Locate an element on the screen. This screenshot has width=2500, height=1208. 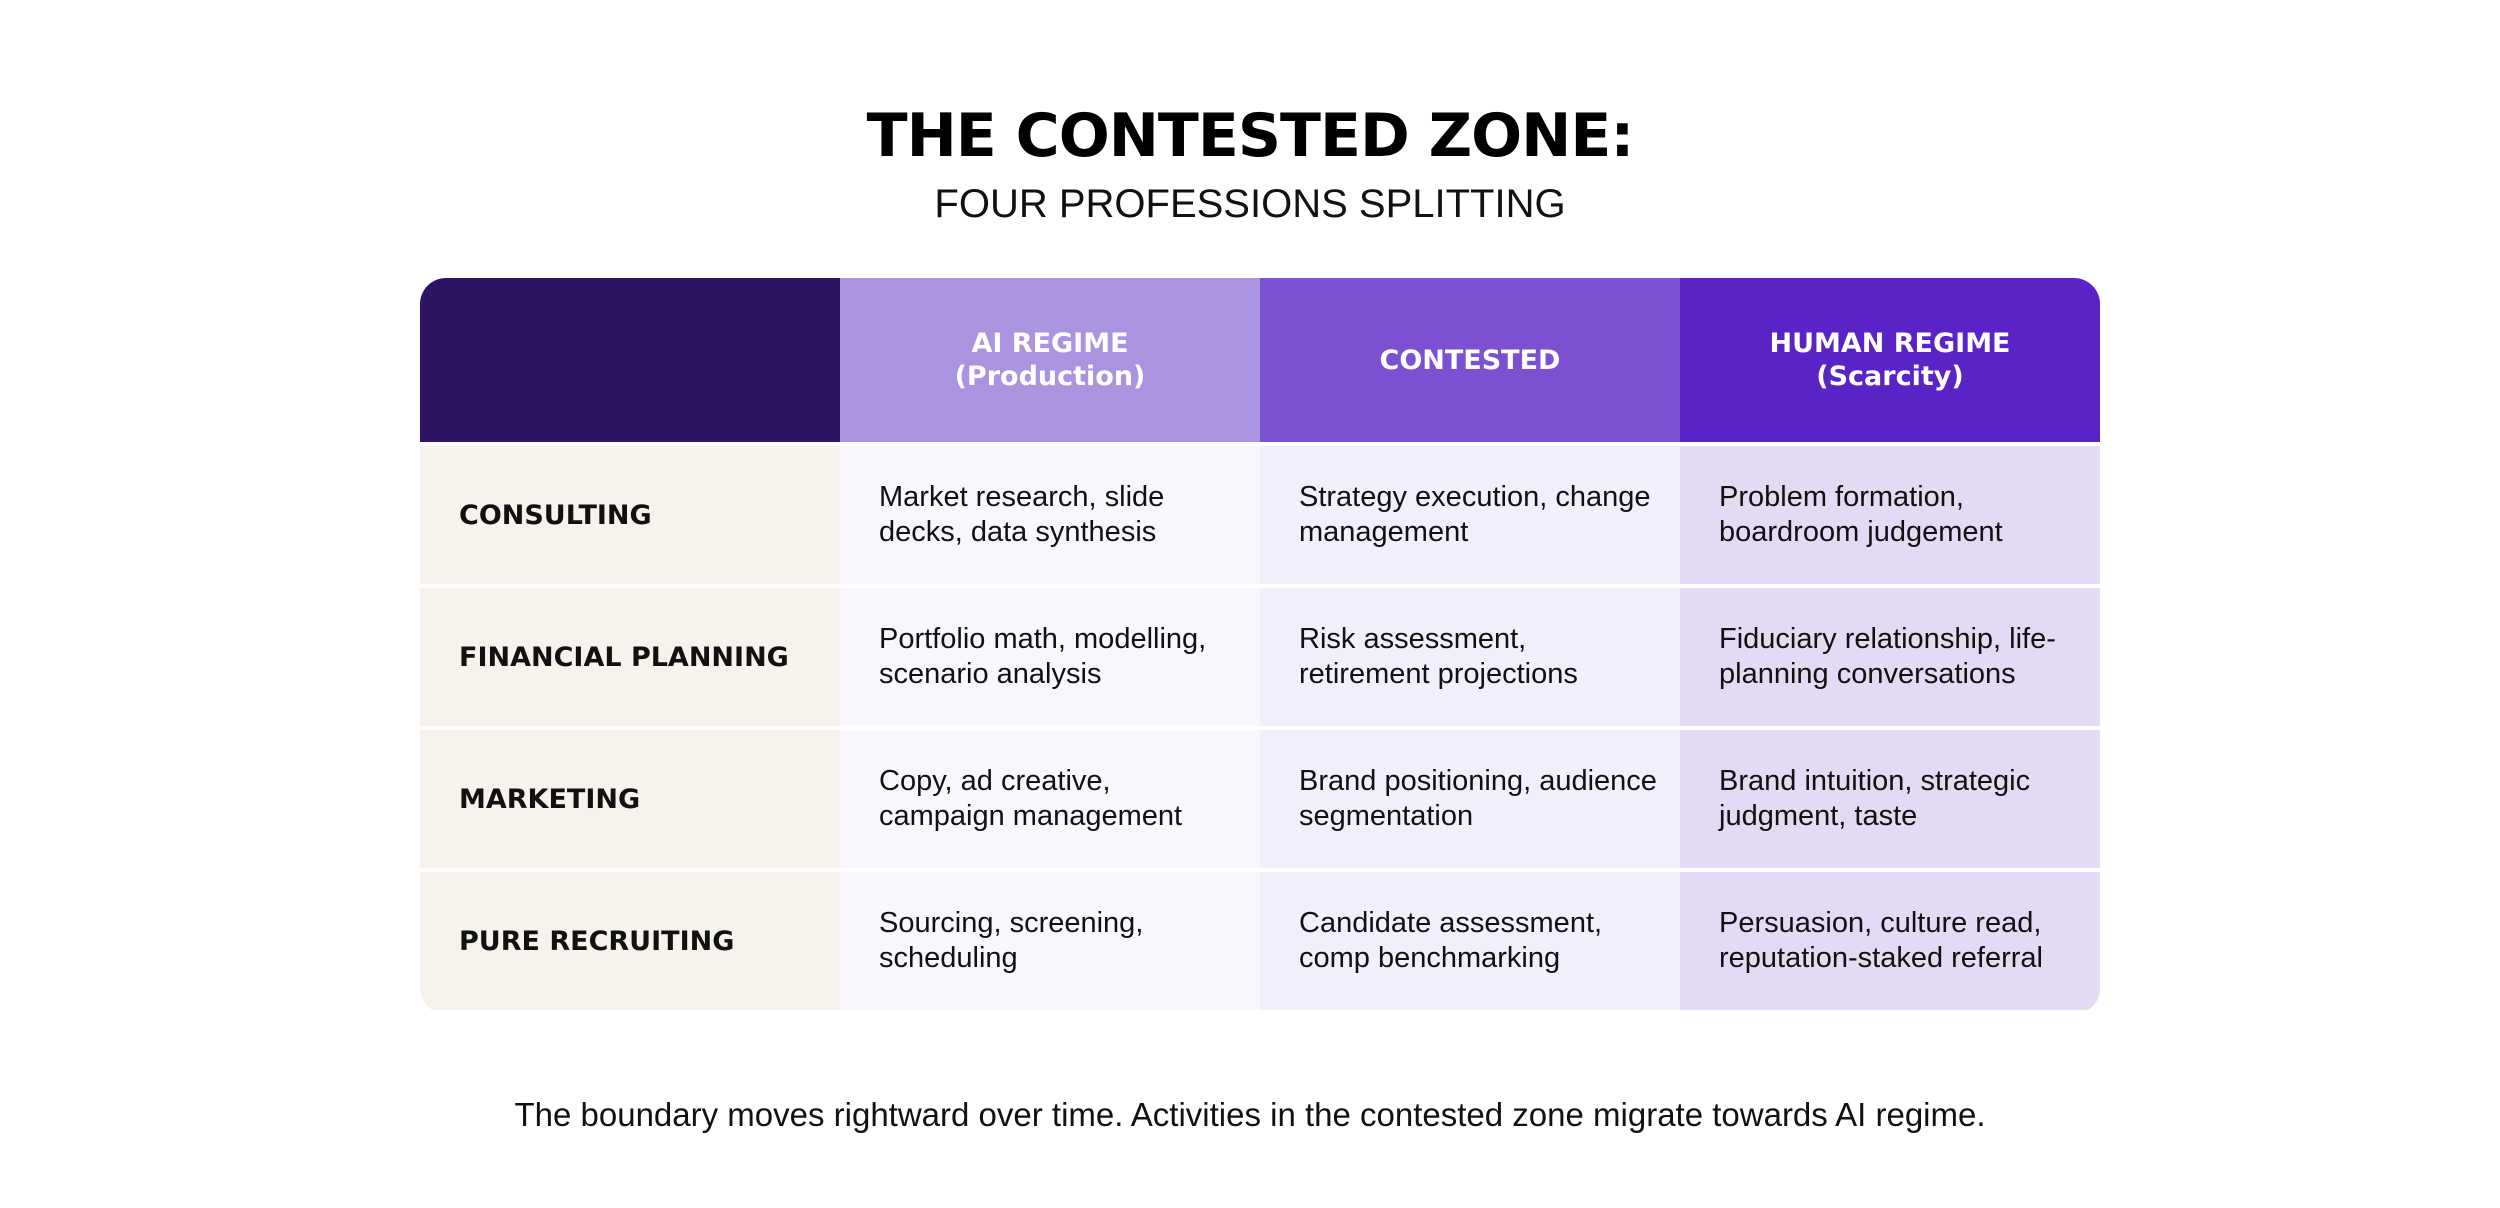
page-subtitle: FOUR PROFESSIONS SPLITTING is located at coordinates (1250, 204).